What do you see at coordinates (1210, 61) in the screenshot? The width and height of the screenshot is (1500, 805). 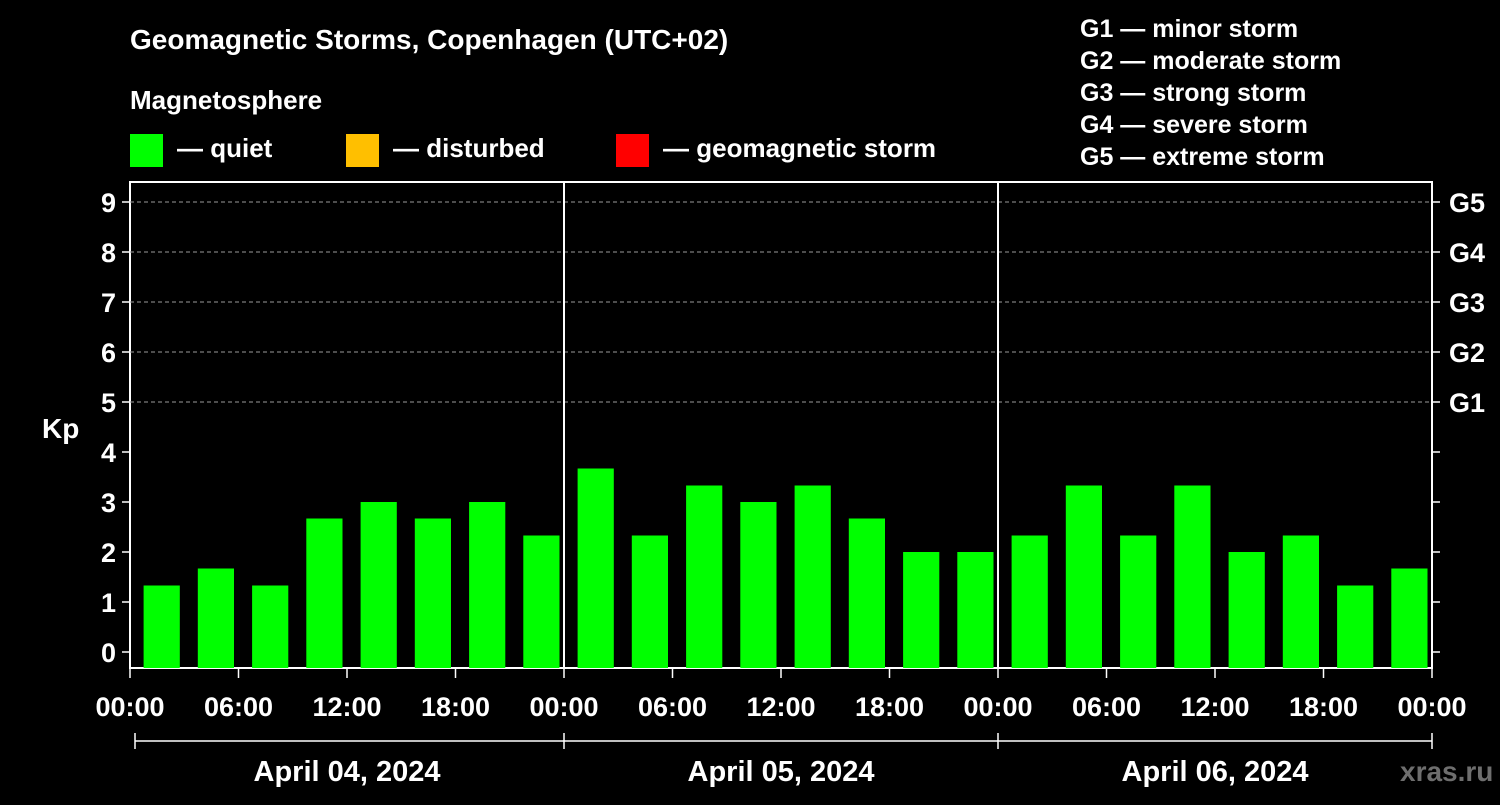 I see `storm-scale-g2: G2 — moderate storm` at bounding box center [1210, 61].